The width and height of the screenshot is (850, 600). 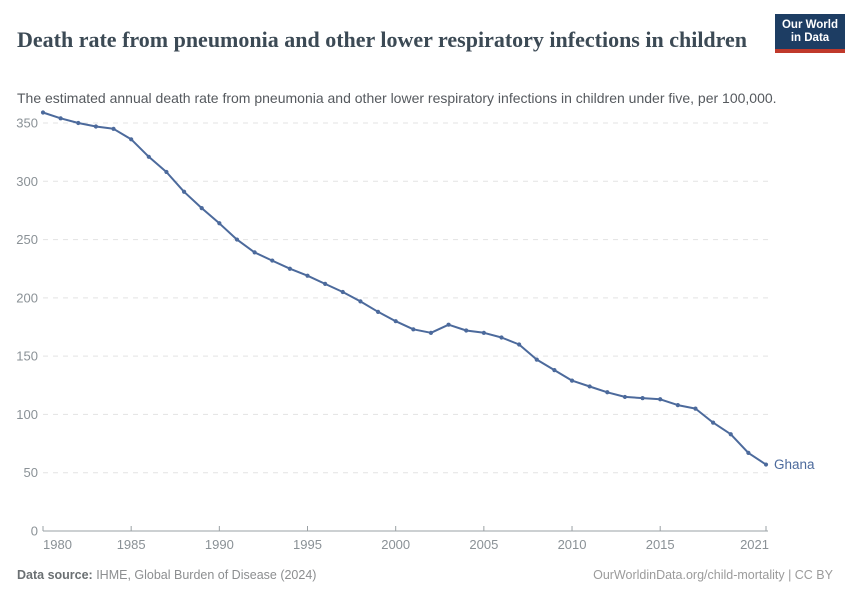 I want to click on y-tick-label: 0, so click(x=34, y=531).